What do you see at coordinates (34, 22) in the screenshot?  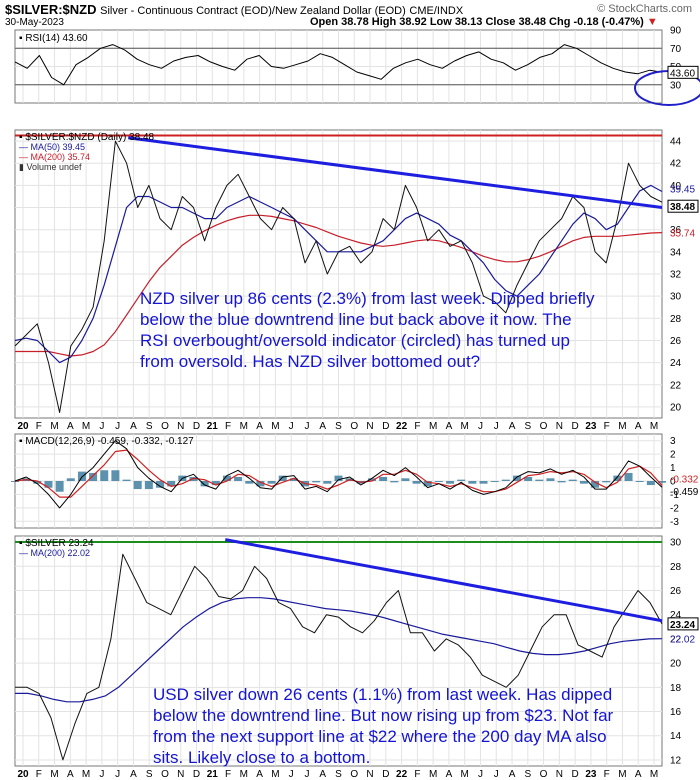 I see `chart-date: 30-May-2023` at bounding box center [34, 22].